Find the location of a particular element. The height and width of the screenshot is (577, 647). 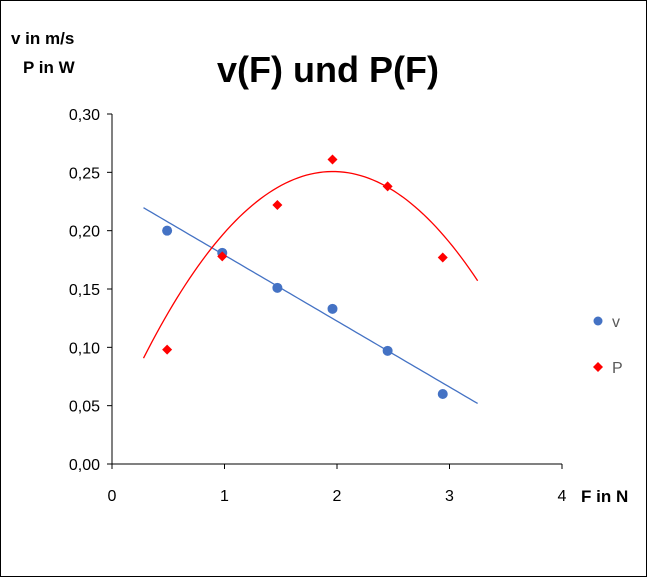

legend: vP is located at coordinates (608, 345).